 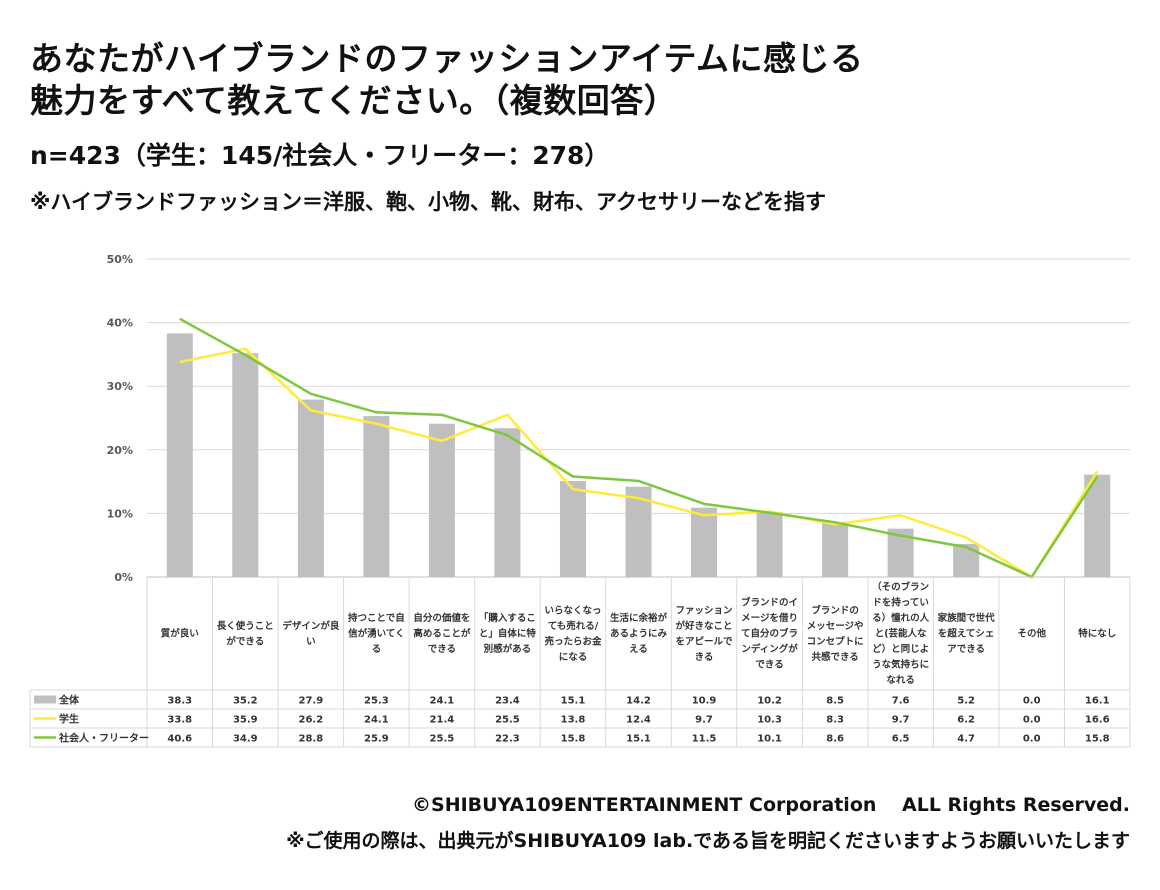 What do you see at coordinates (835, 739) in the screenshot?
I see `data-label: 8.6` at bounding box center [835, 739].